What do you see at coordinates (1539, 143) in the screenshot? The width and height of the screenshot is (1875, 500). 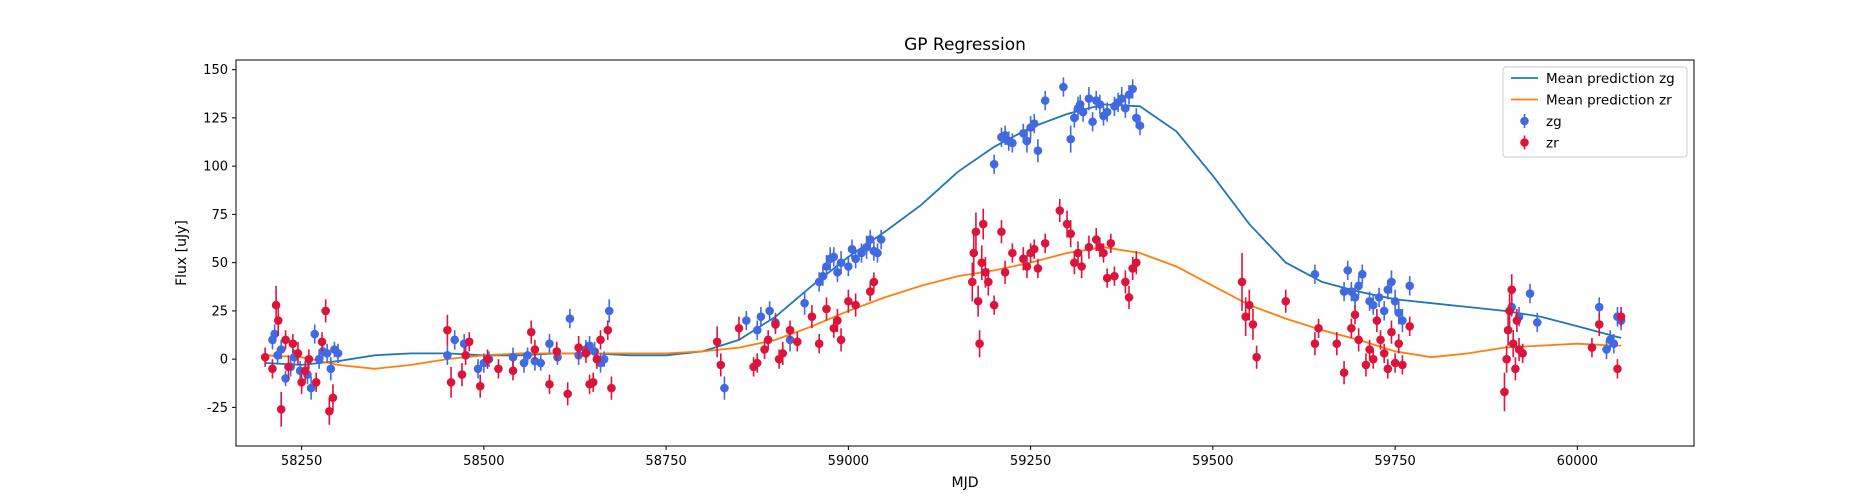 I see `legend-item-zr: zr` at bounding box center [1539, 143].